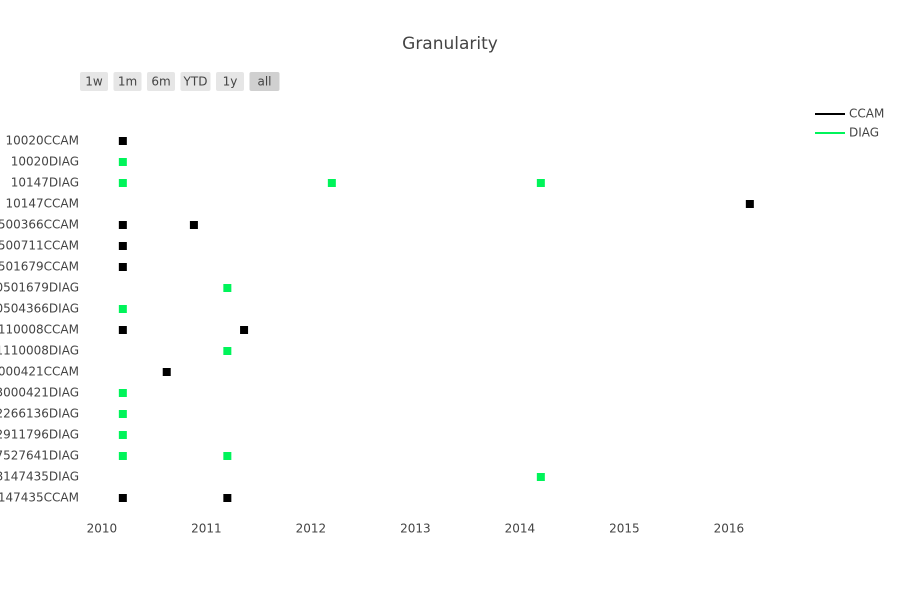 This screenshot has width=900, height=600. Describe the element at coordinates (102, 529) in the screenshot. I see `x-tick-label: 2010` at that location.